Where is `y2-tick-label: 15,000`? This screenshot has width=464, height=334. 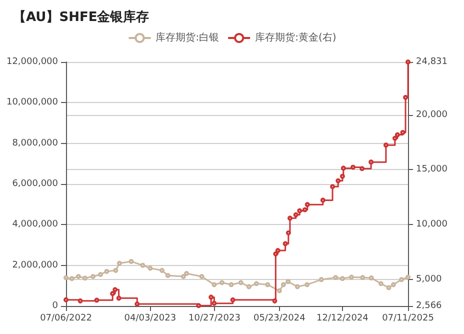 y2-tick-label: 15,000 is located at coordinates (432, 169).